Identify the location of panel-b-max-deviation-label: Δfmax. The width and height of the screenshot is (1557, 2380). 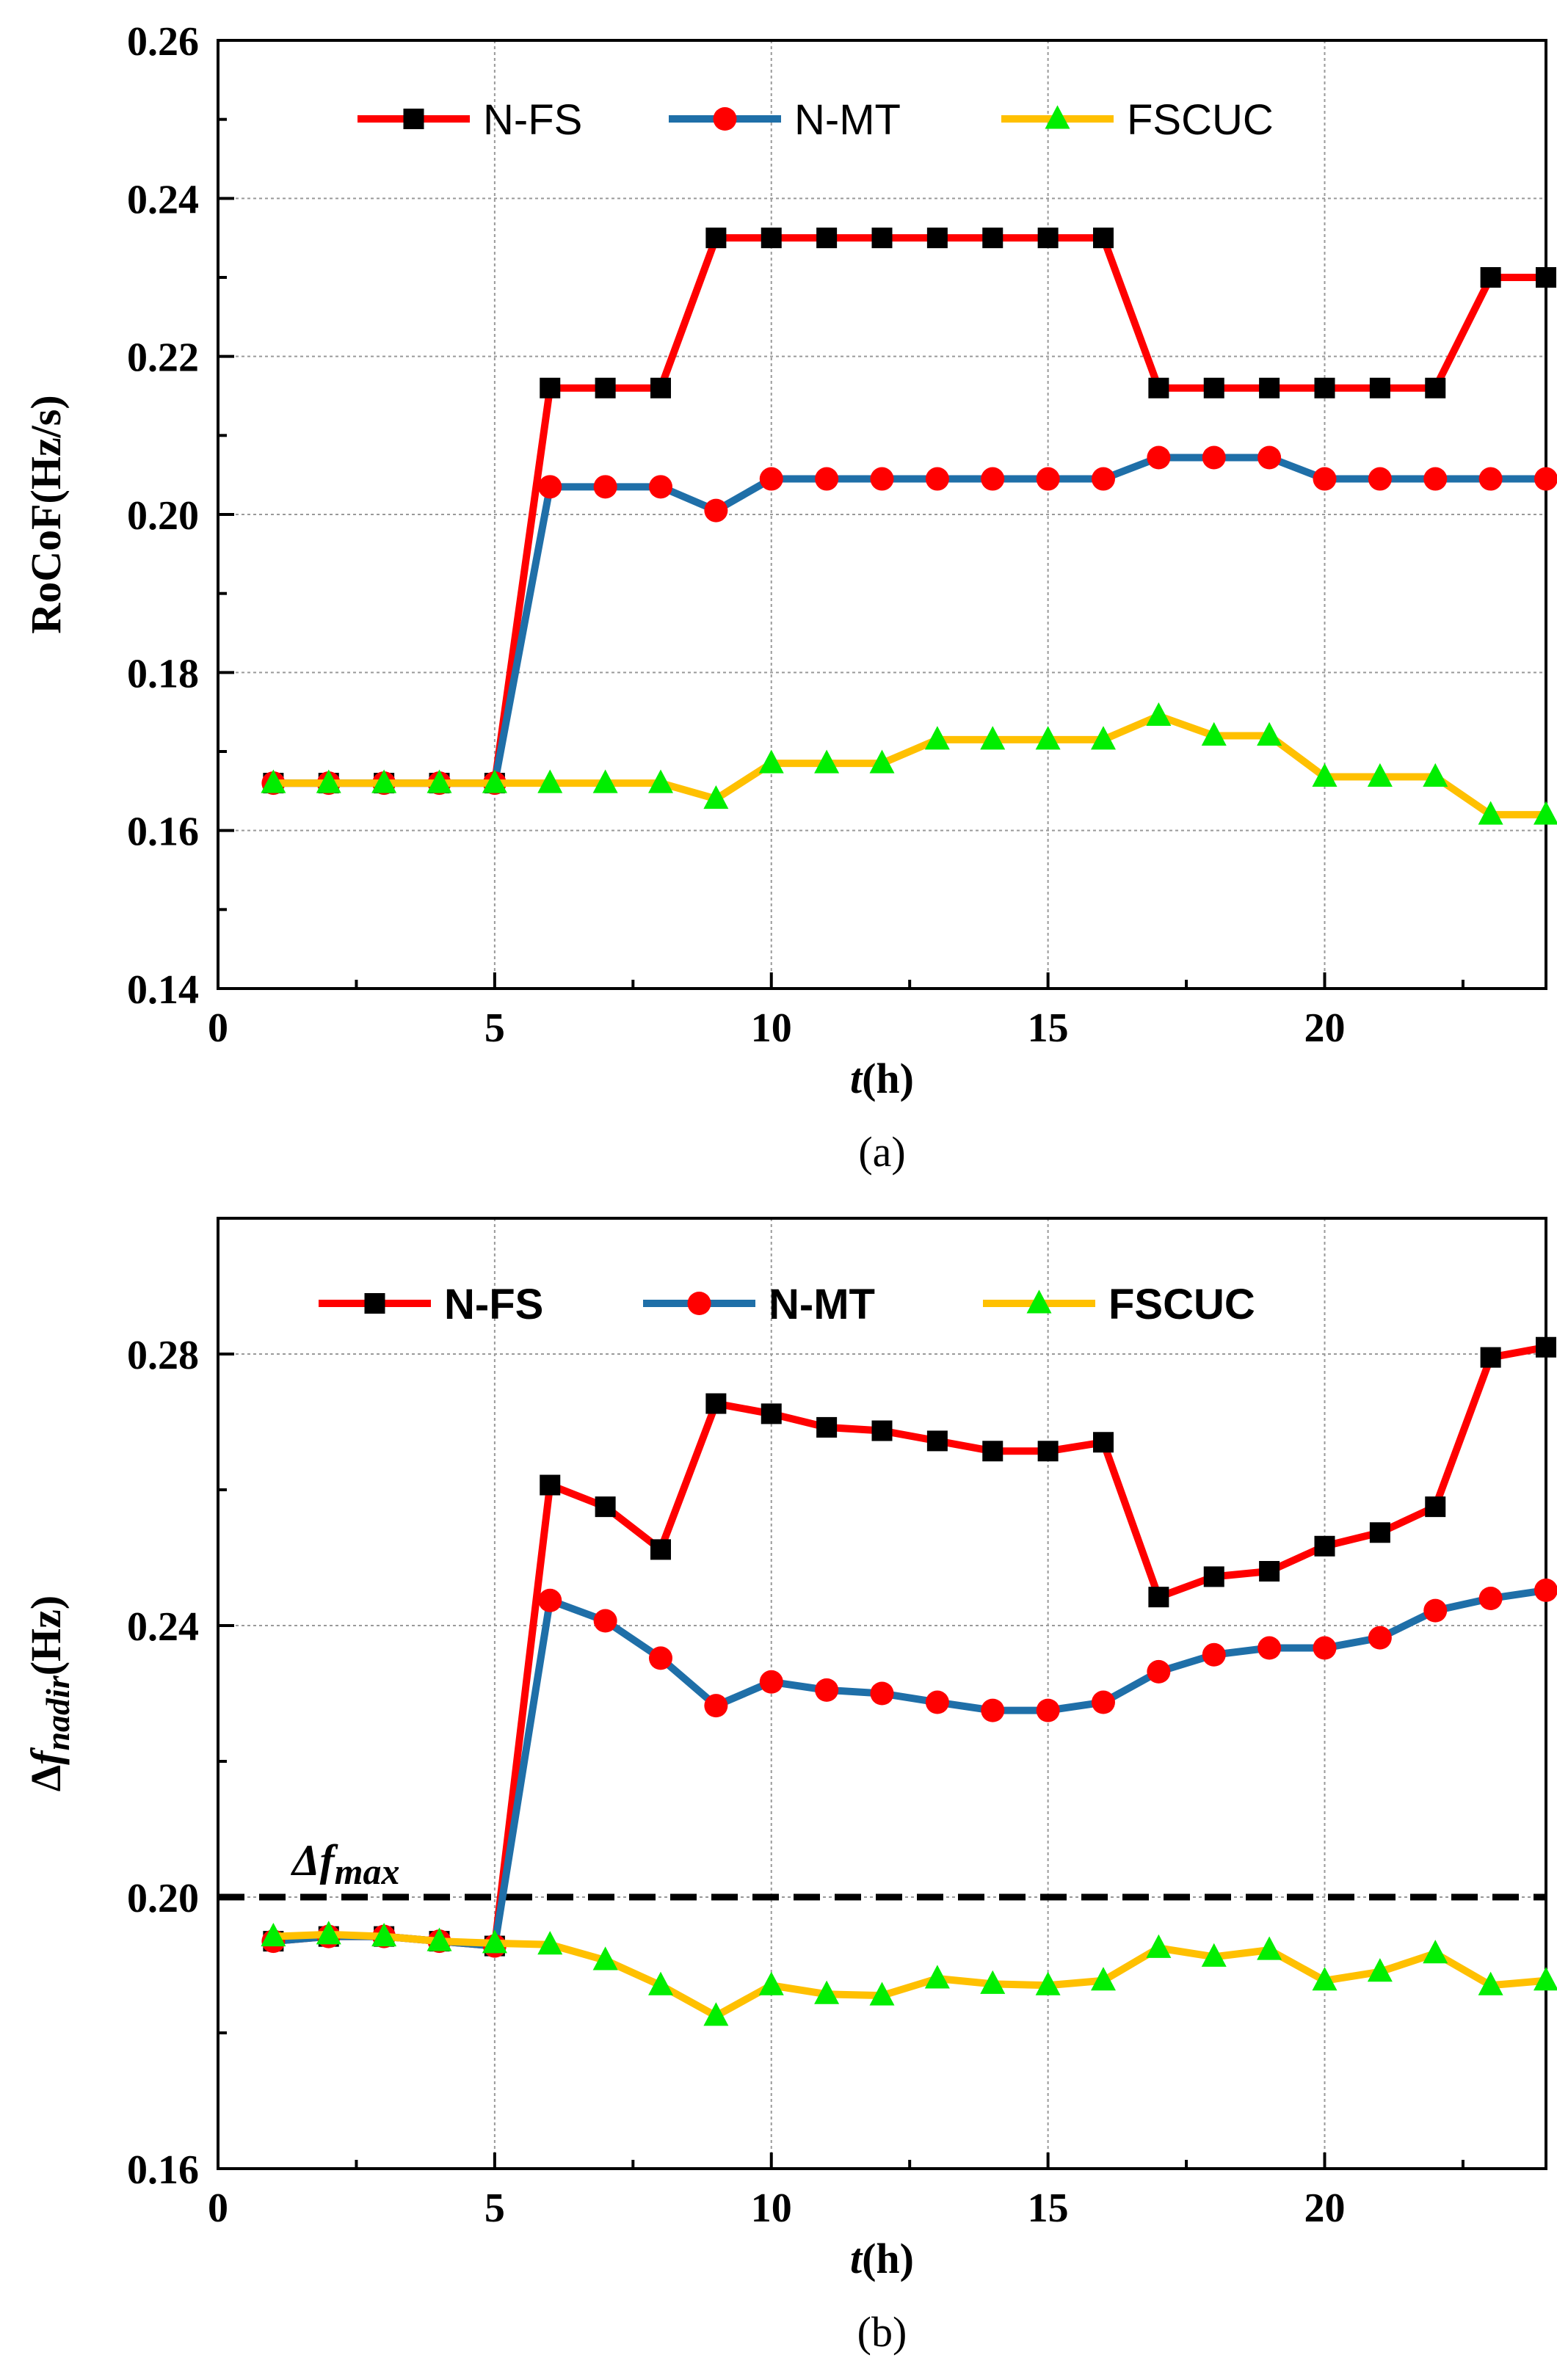
(345, 1864).